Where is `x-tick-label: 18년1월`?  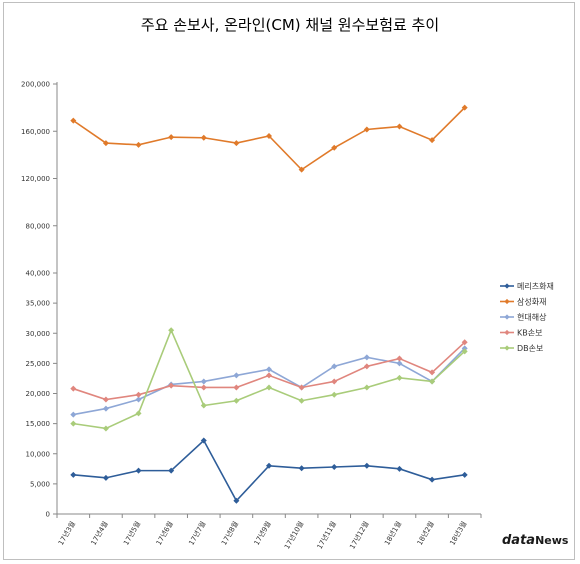 x-tick-label: 18년1월 is located at coordinates (392, 533).